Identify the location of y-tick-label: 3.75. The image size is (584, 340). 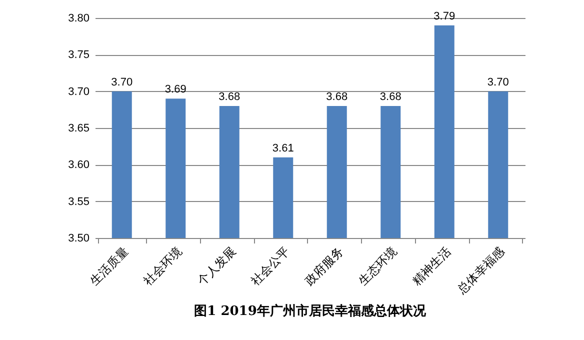
(79, 55).